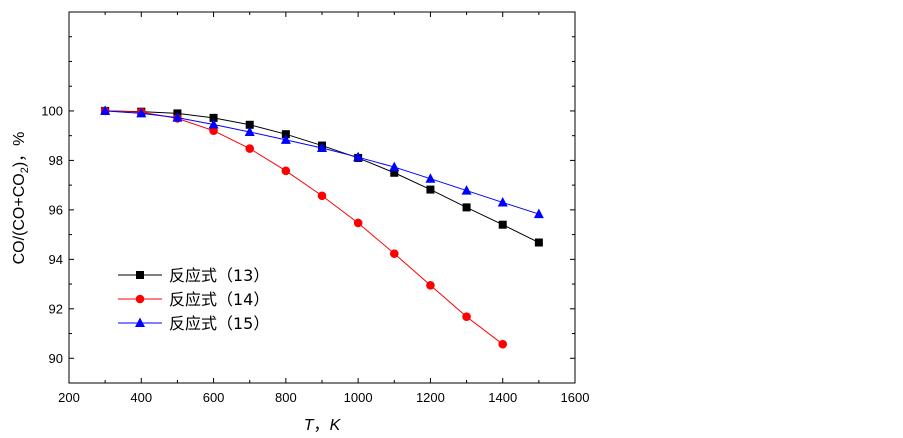 The image size is (903, 438). Describe the element at coordinates (219, 299) in the screenshot. I see `legend-label: 反应式（14）` at that location.